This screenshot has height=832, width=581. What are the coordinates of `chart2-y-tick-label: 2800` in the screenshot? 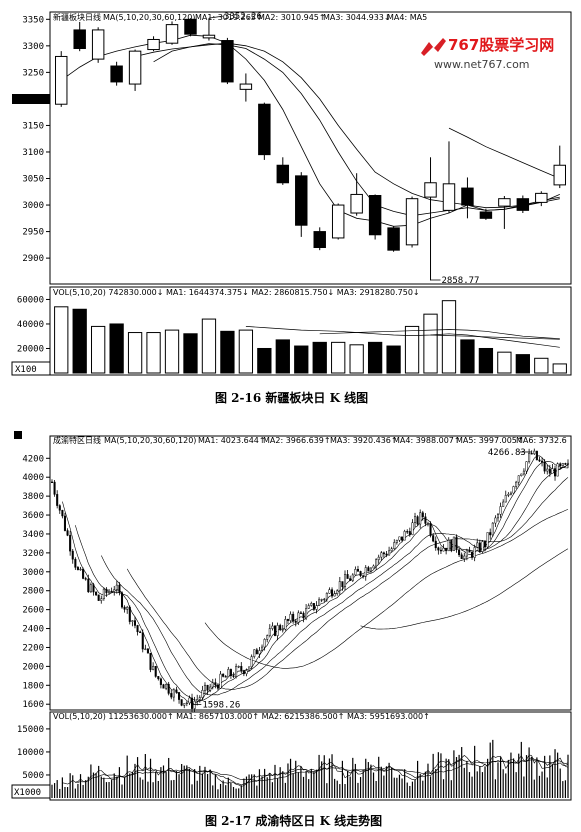 It's located at (33, 592).